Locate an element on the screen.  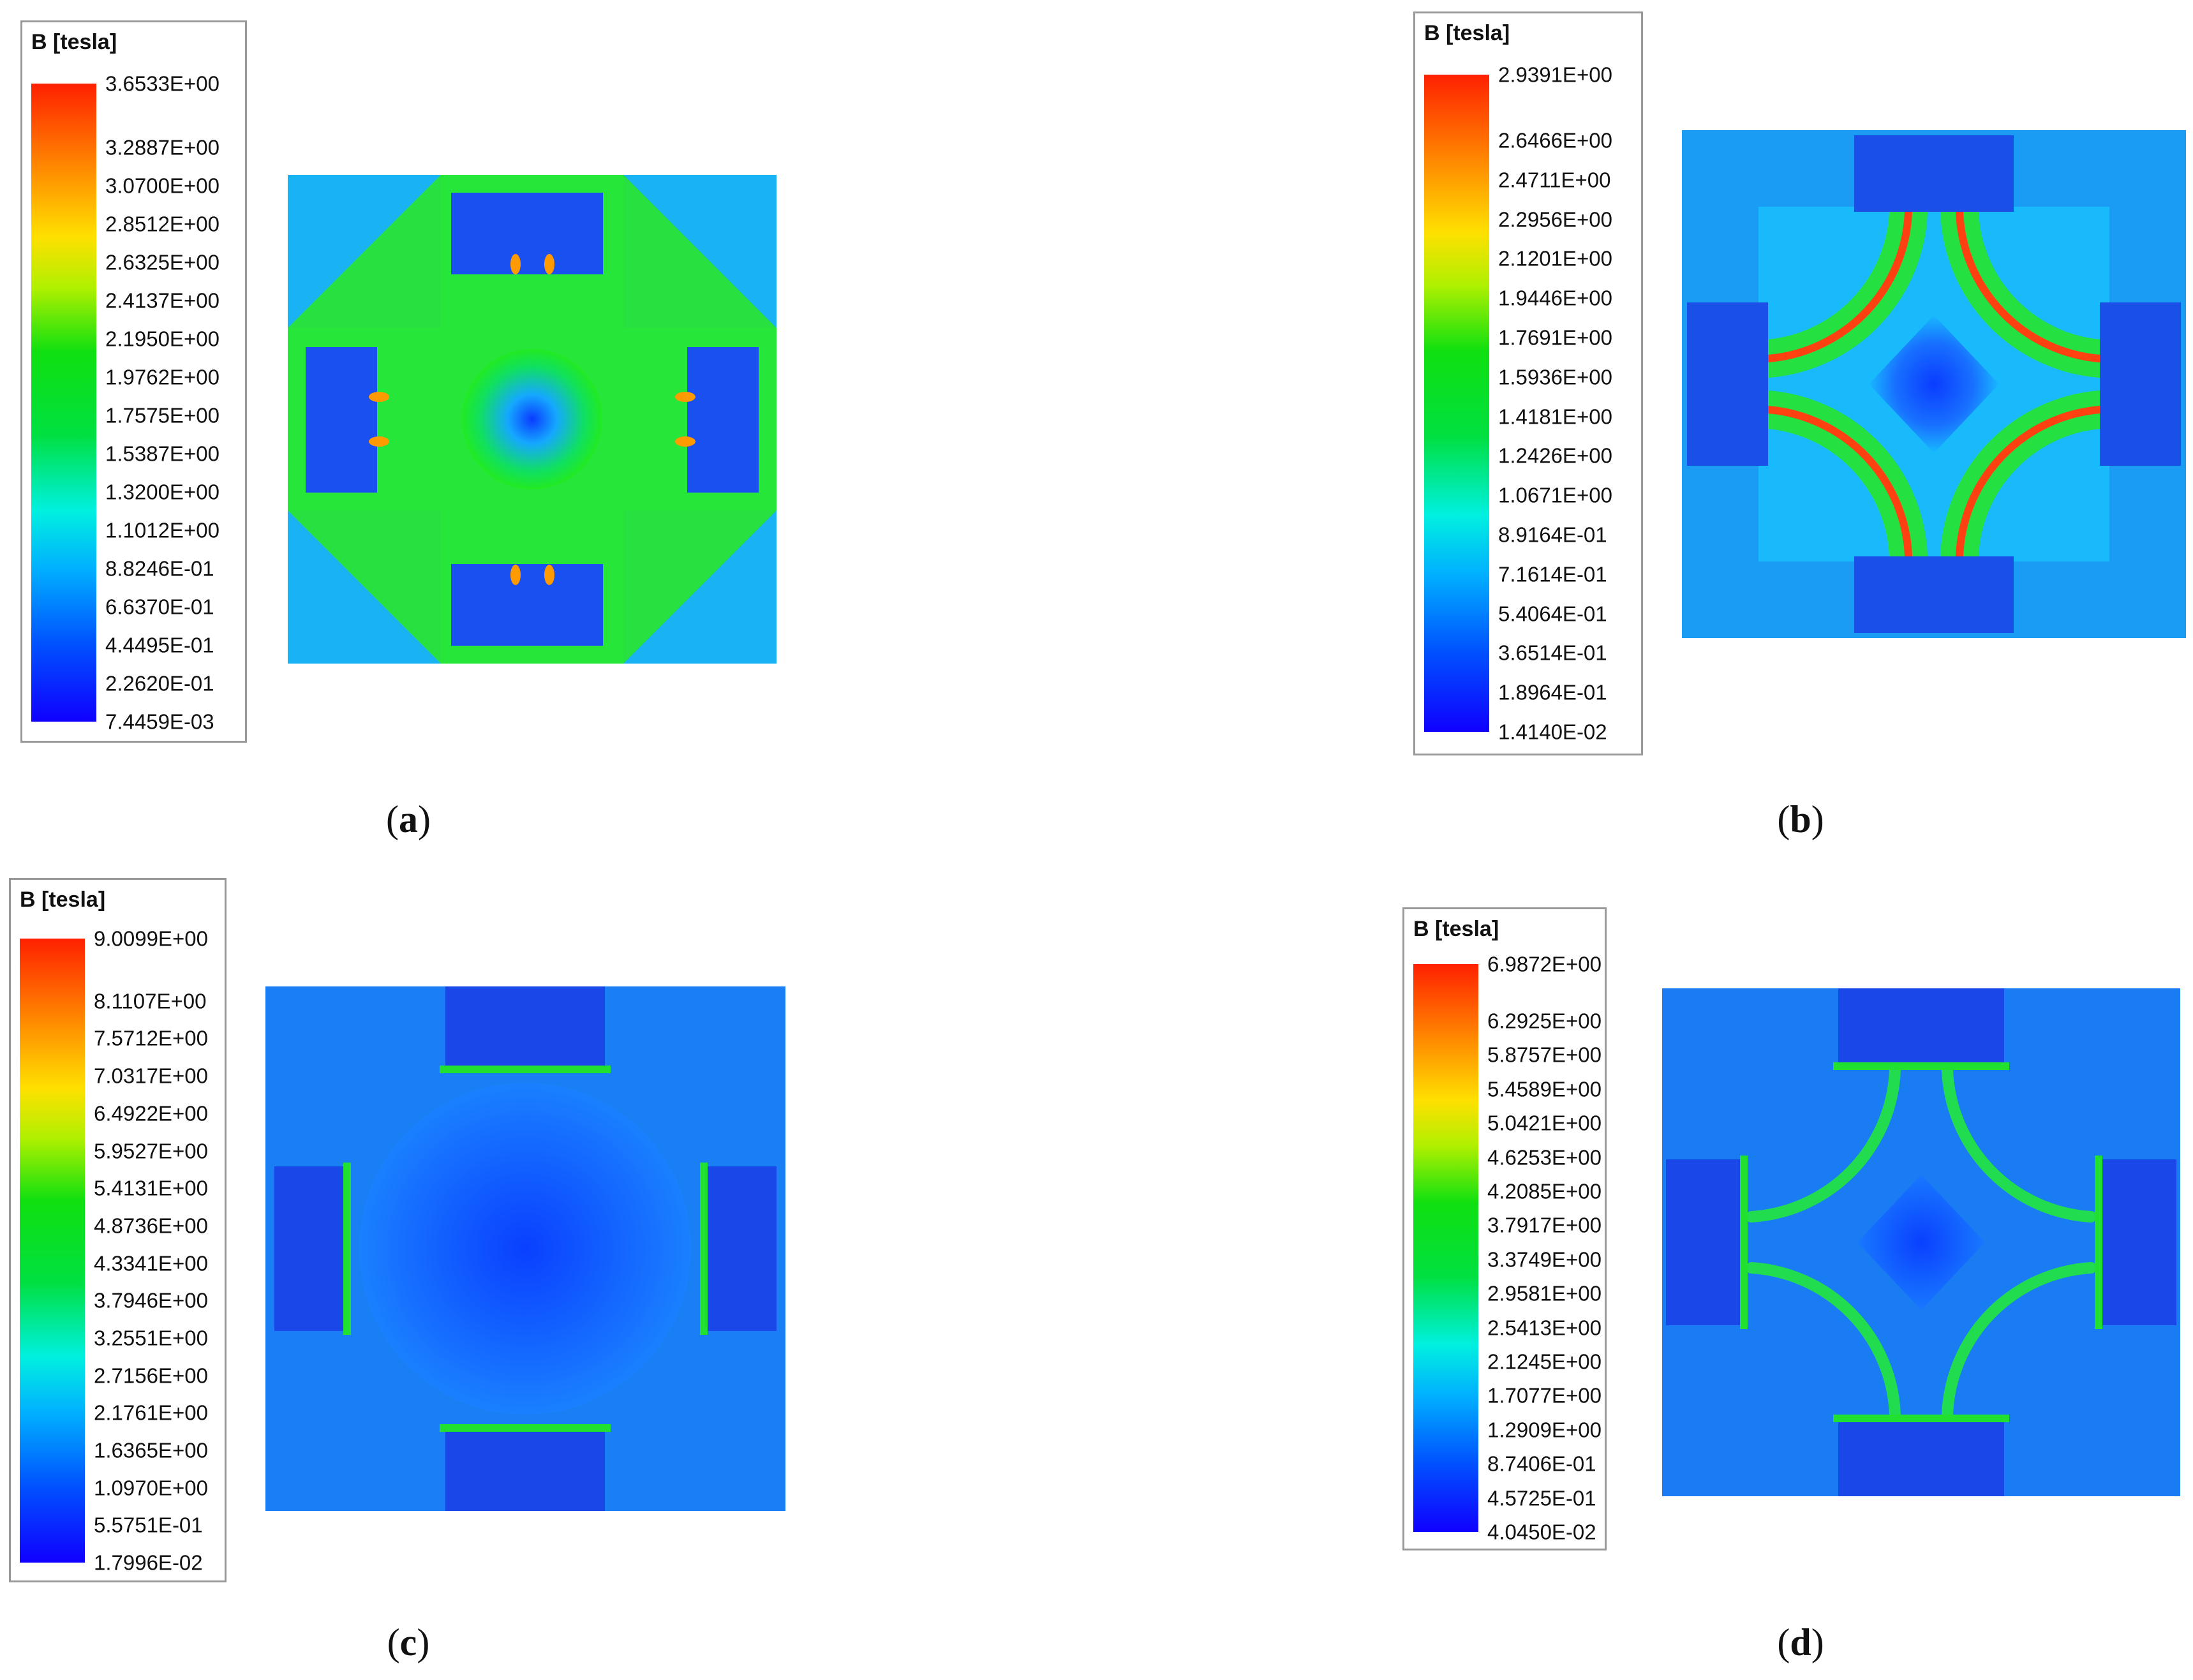
caption-d: (d) is located at coordinates (1800, 1642).